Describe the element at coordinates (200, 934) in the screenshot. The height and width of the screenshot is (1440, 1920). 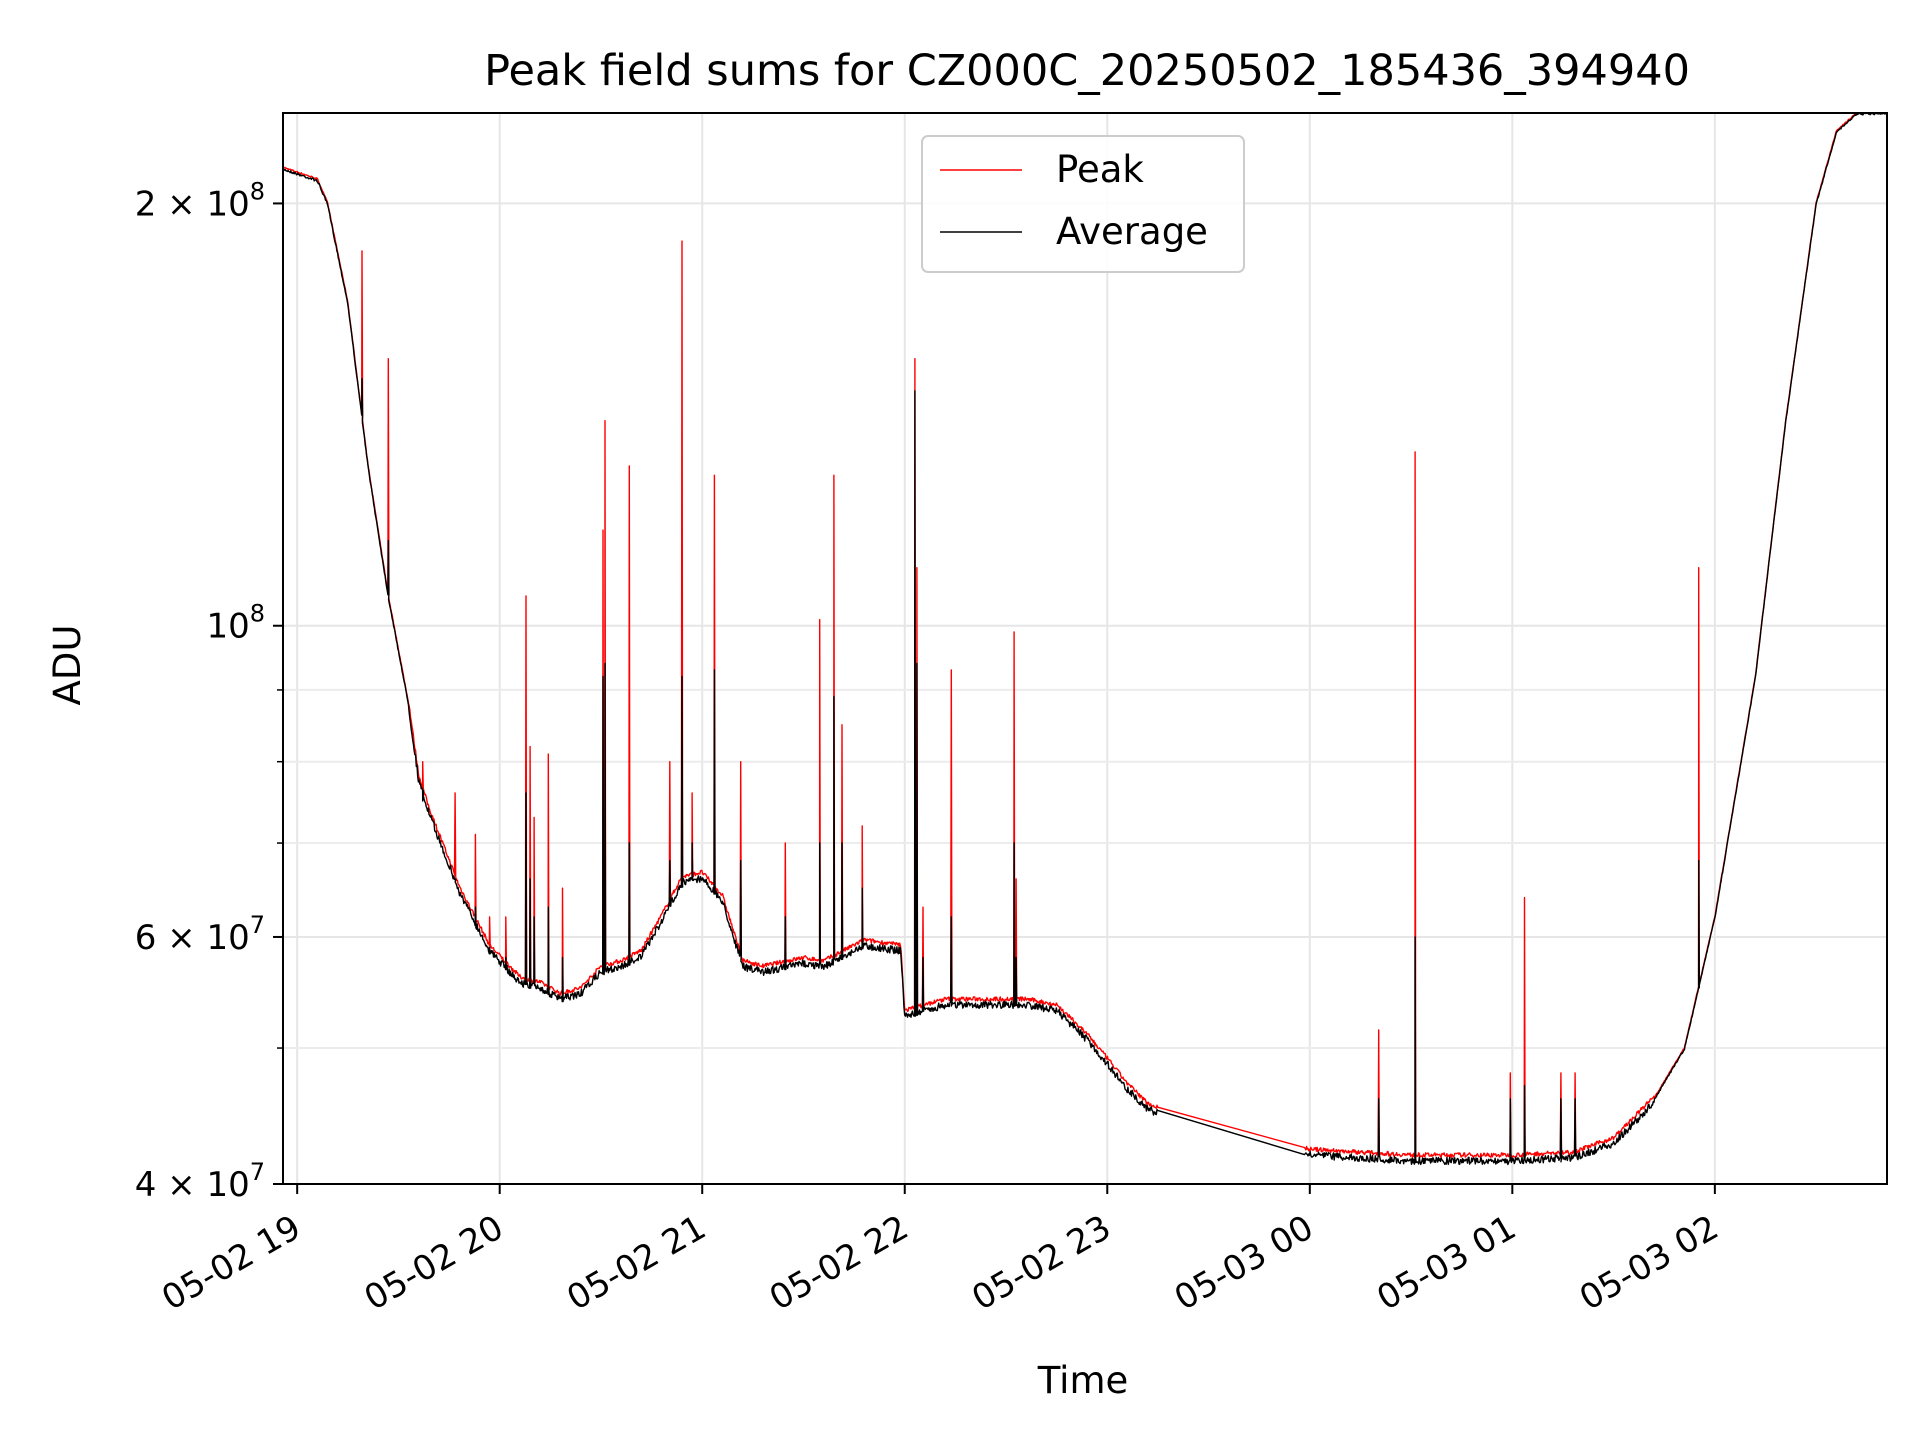
I see `y-tick-label: 6 × 107` at that location.